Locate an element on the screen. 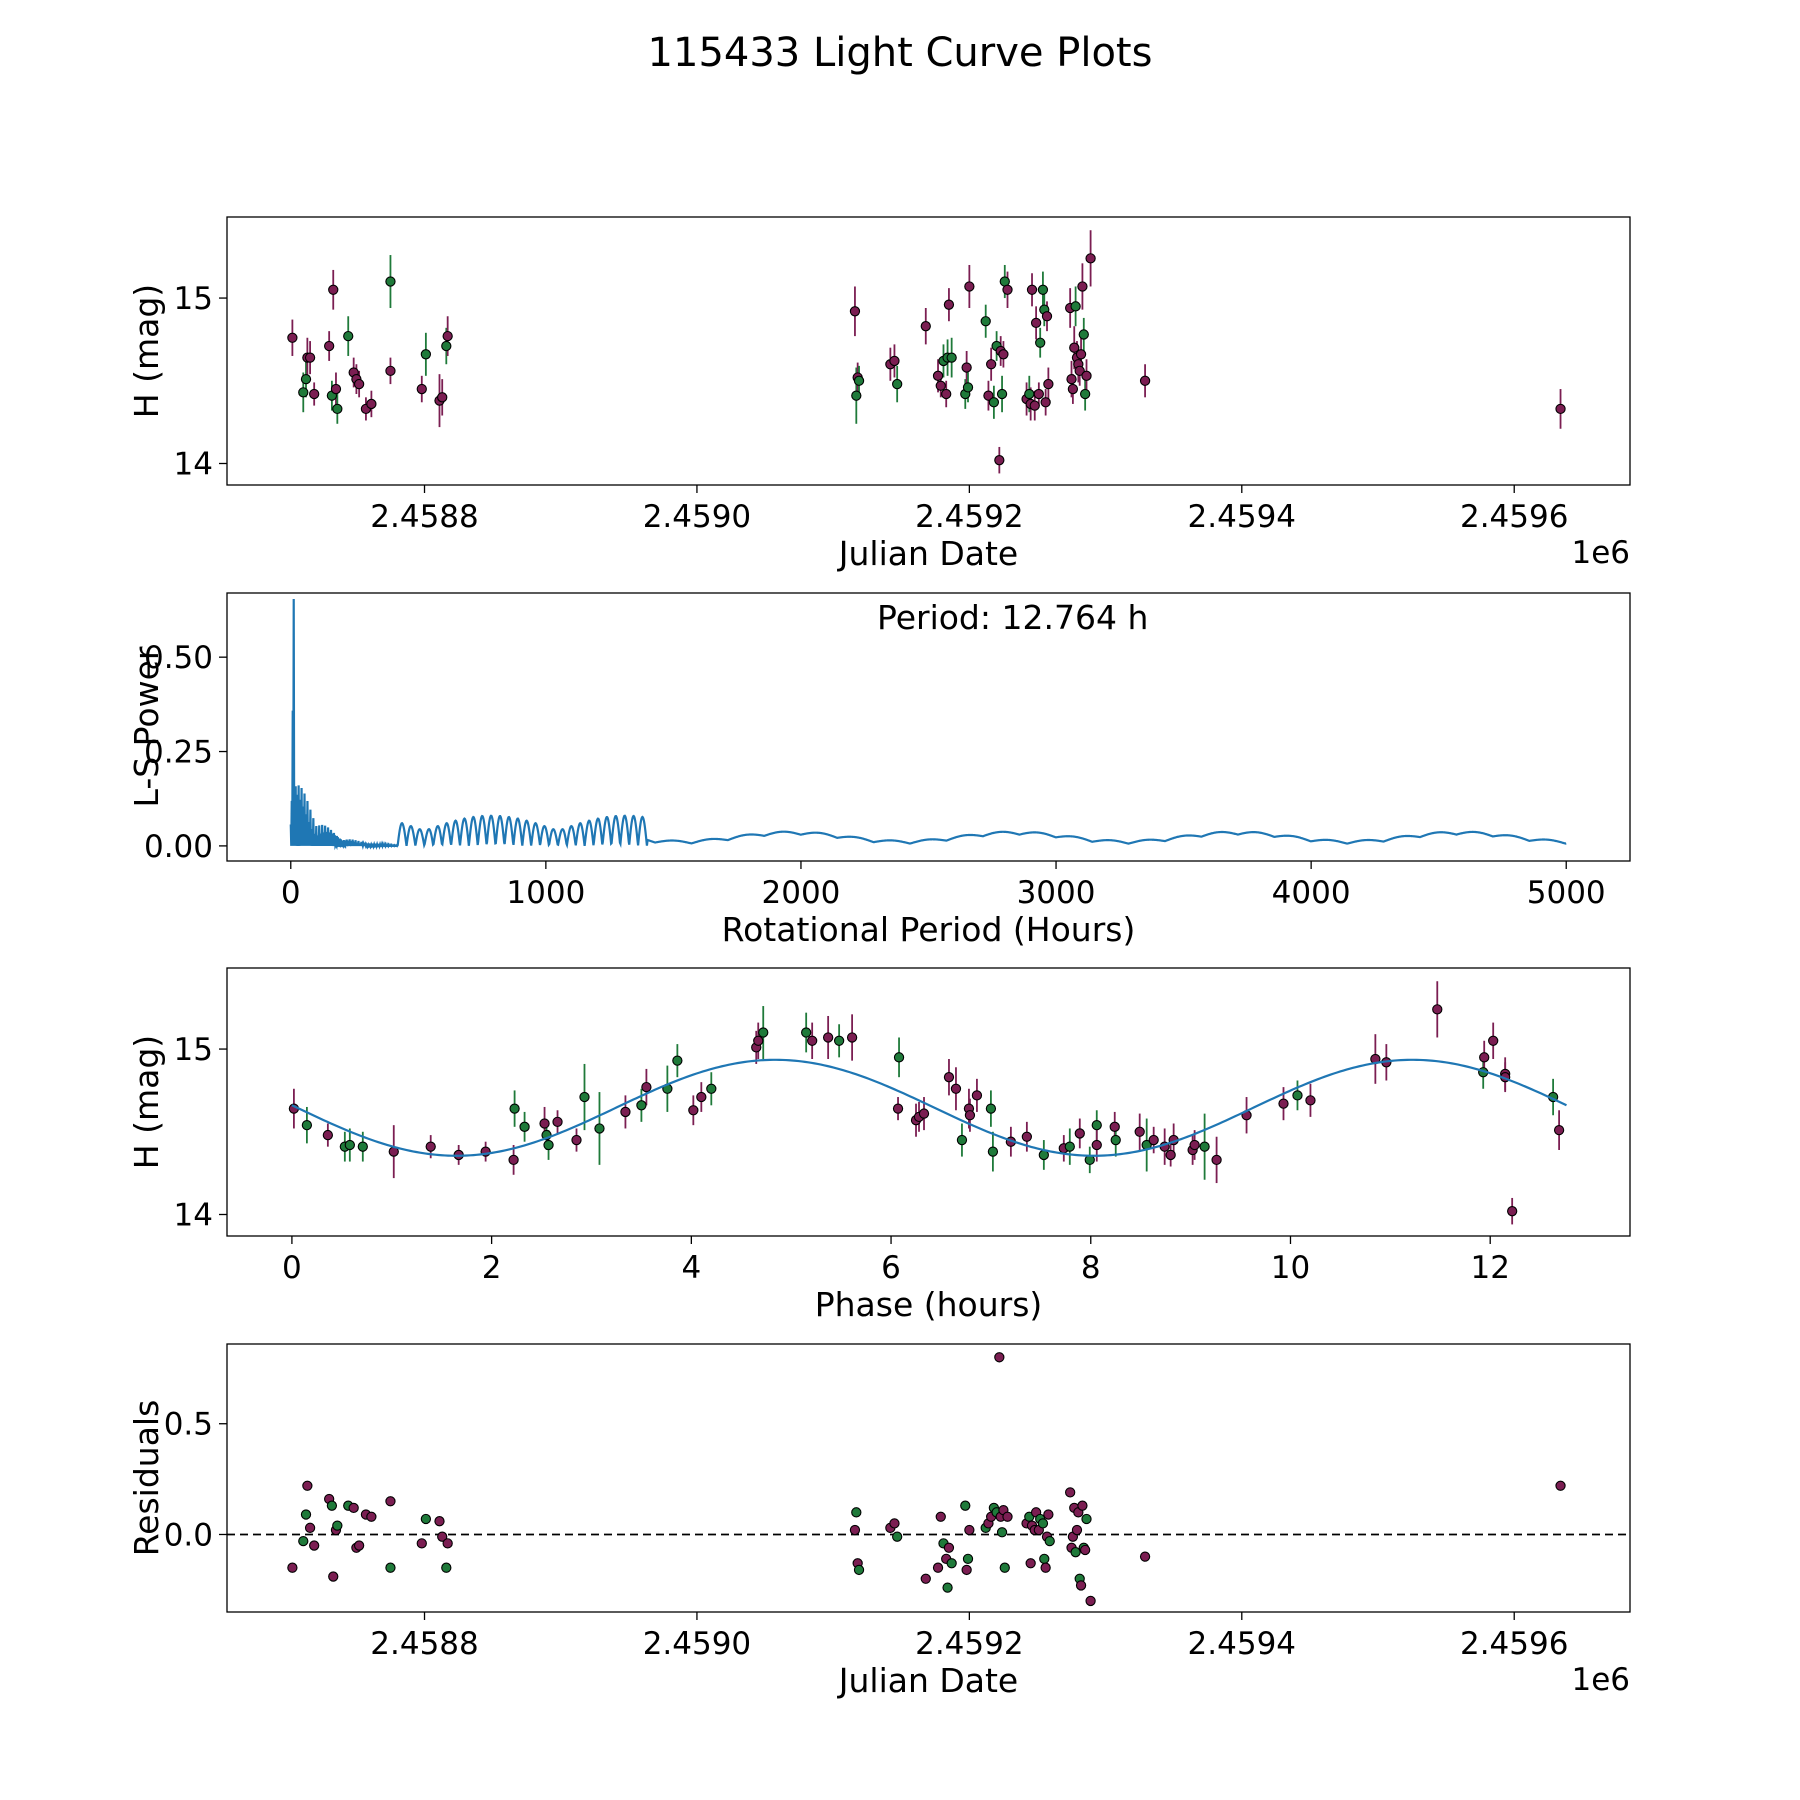  phased-ytick-label: 14 is located at coordinates (193, 1215).